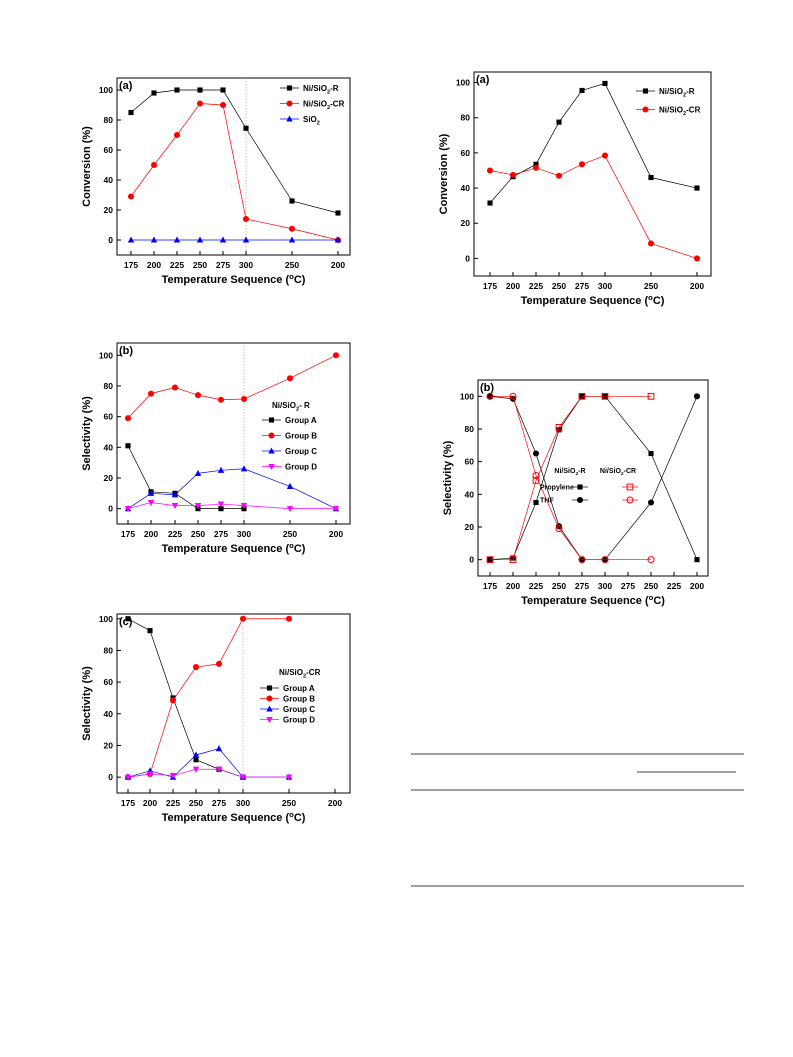 This screenshot has height=1057, width=793. What do you see at coordinates (234, 239) in the screenshot?
I see `series-sio2` at bounding box center [234, 239].